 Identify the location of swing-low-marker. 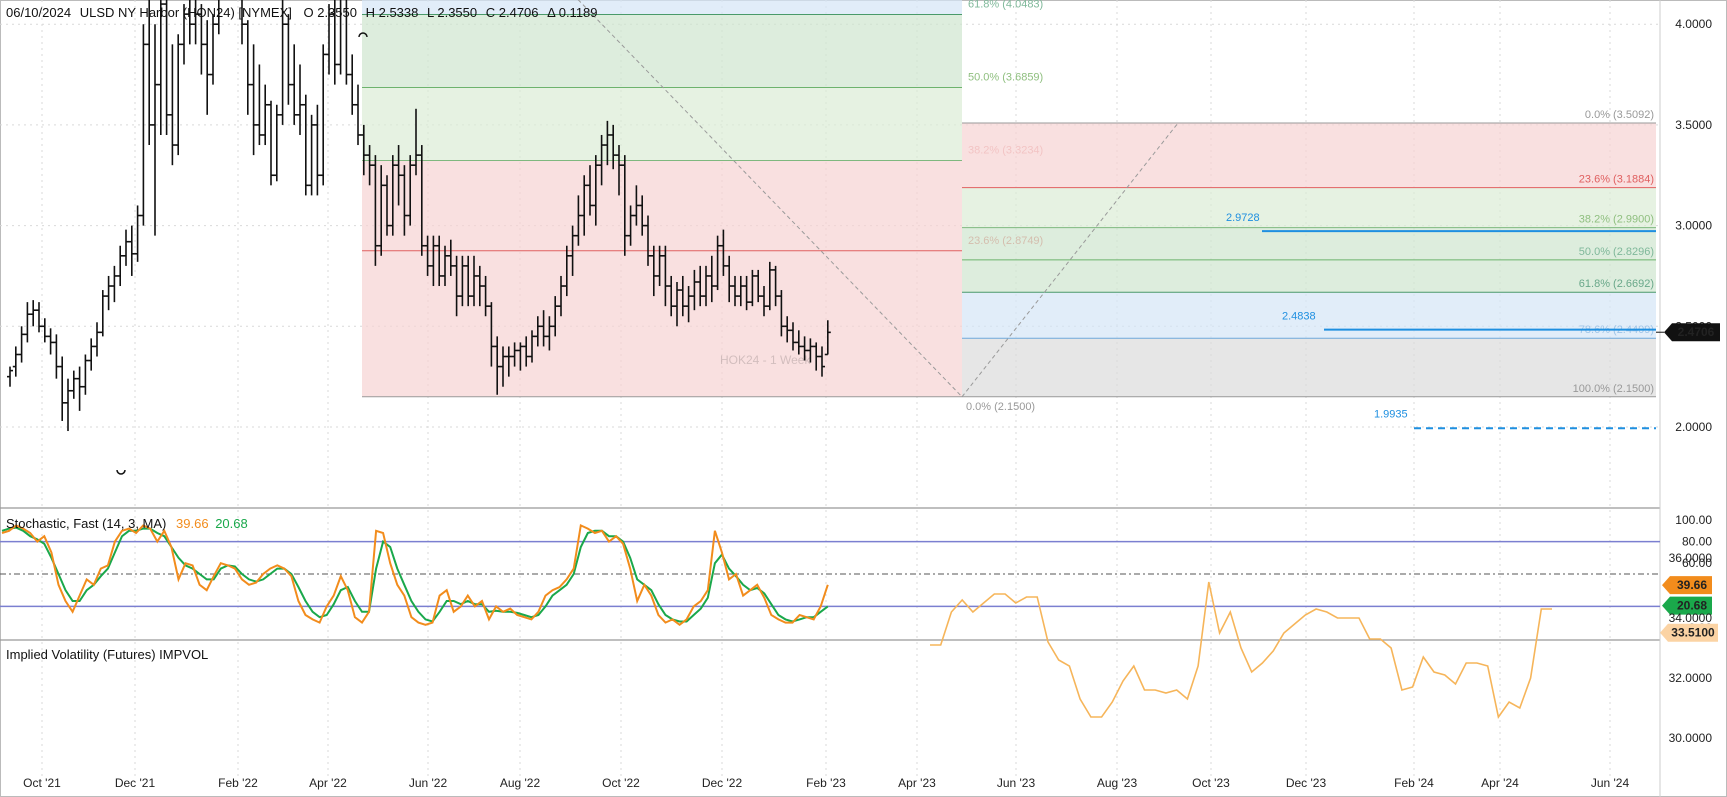
(121, 472).